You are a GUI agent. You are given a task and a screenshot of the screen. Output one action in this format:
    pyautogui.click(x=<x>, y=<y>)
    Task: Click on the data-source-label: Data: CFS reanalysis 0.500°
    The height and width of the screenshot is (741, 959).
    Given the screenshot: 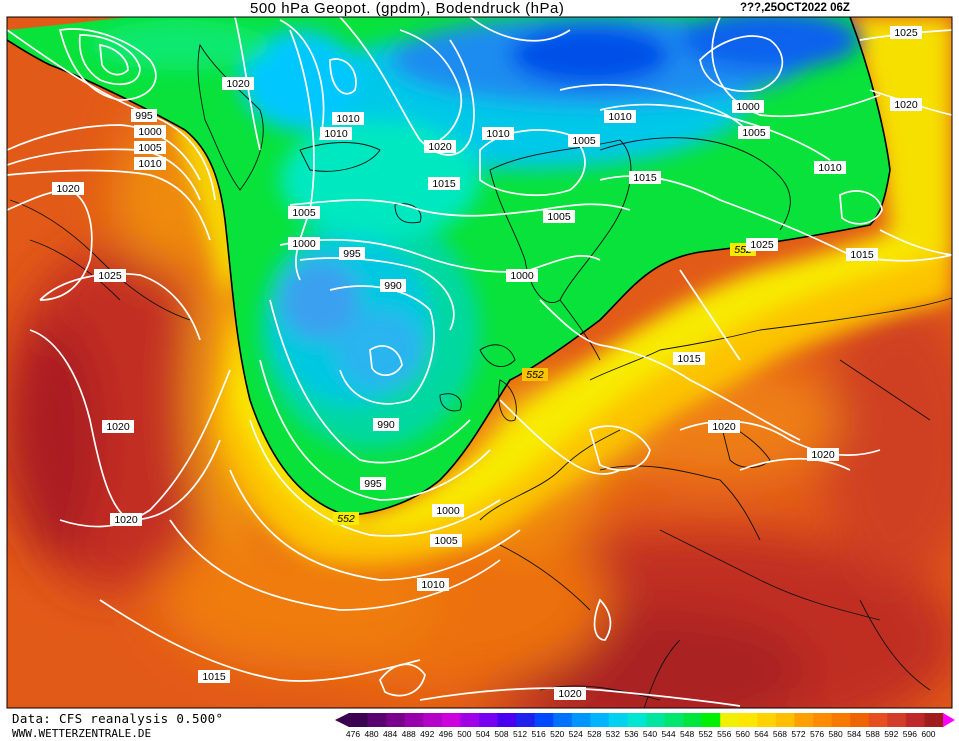 What is the action you would take?
    pyautogui.click(x=118, y=718)
    